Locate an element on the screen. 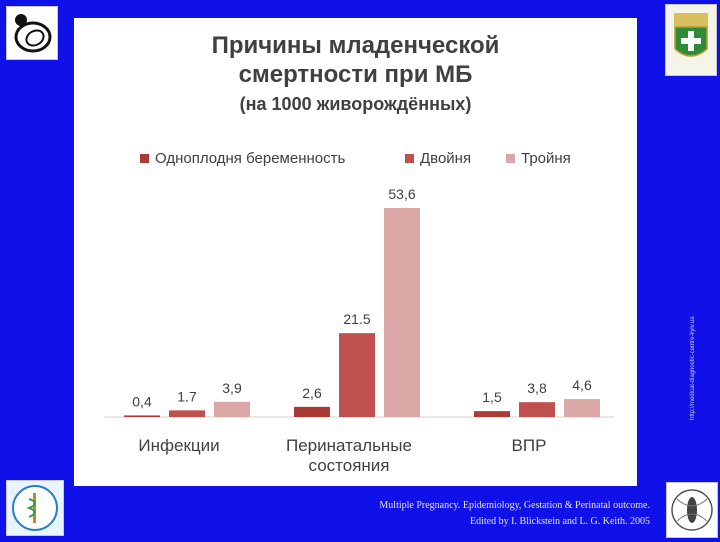 The height and width of the screenshot is (542, 720). legend-label: Тройня is located at coordinates (546, 158).